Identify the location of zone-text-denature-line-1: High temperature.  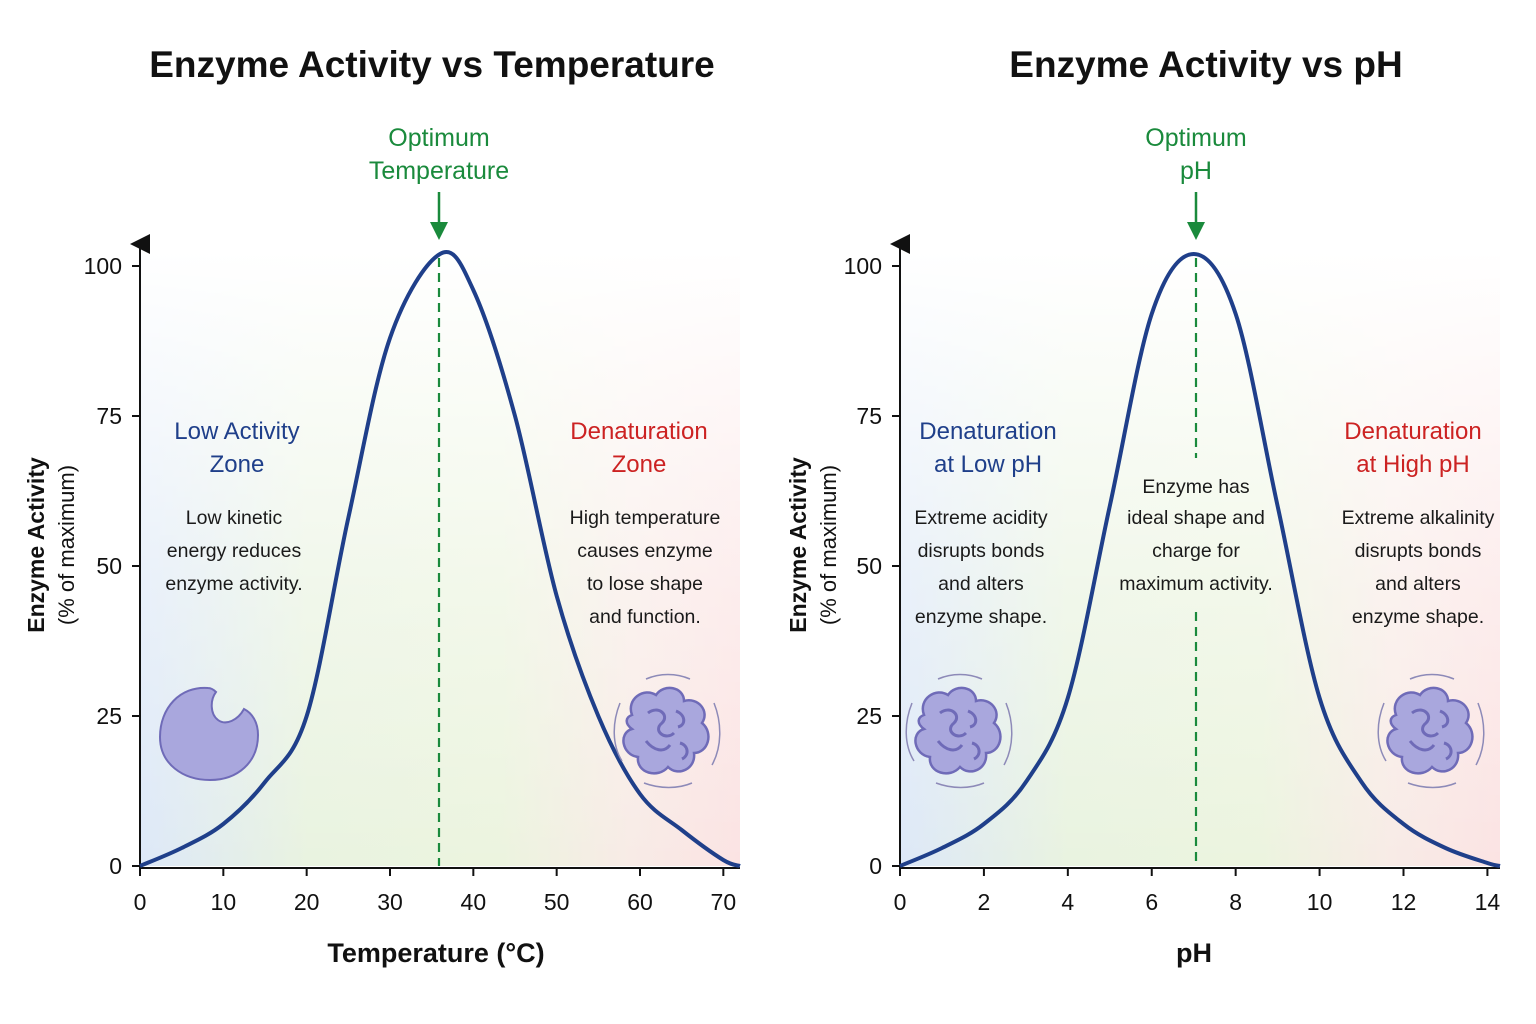
(645, 518).